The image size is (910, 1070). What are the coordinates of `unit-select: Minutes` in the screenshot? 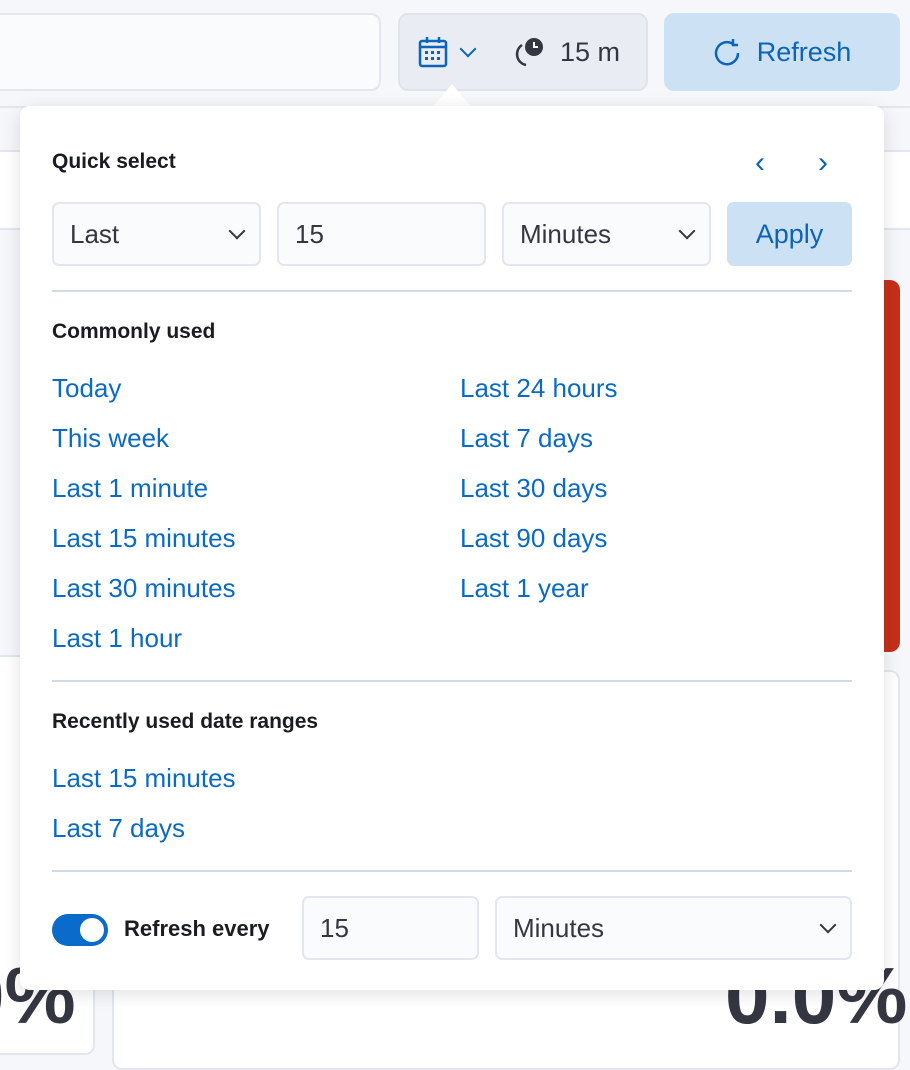 It's located at (606, 234).